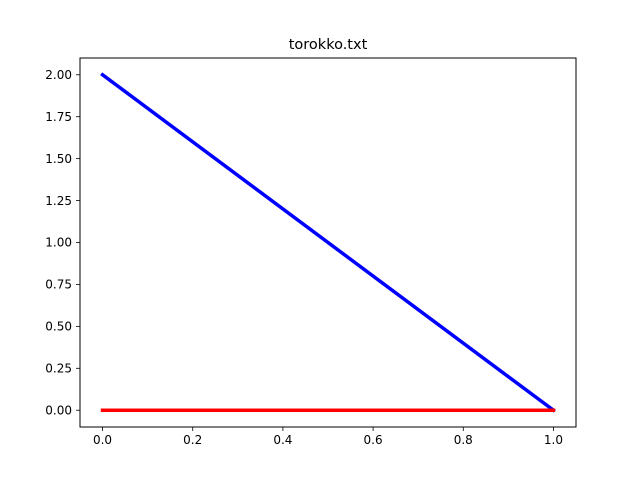 Image resolution: width=640 pixels, height=485 pixels. I want to click on y-axis: 0.00 0.25 0.50 0.75 1.00 1.25 1.50 1.75 2.00, so click(62, 242).